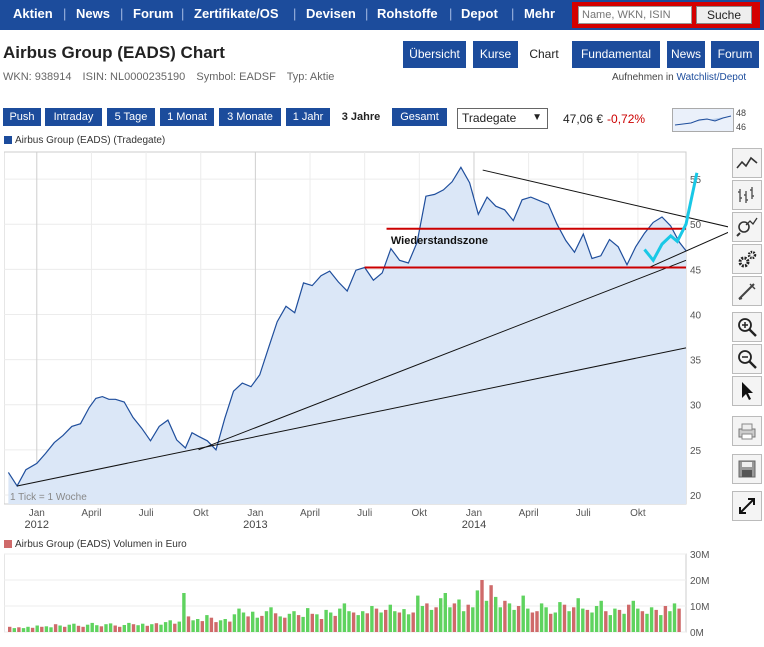 The image size is (764, 647). I want to click on fullscreen-button, so click(747, 506).